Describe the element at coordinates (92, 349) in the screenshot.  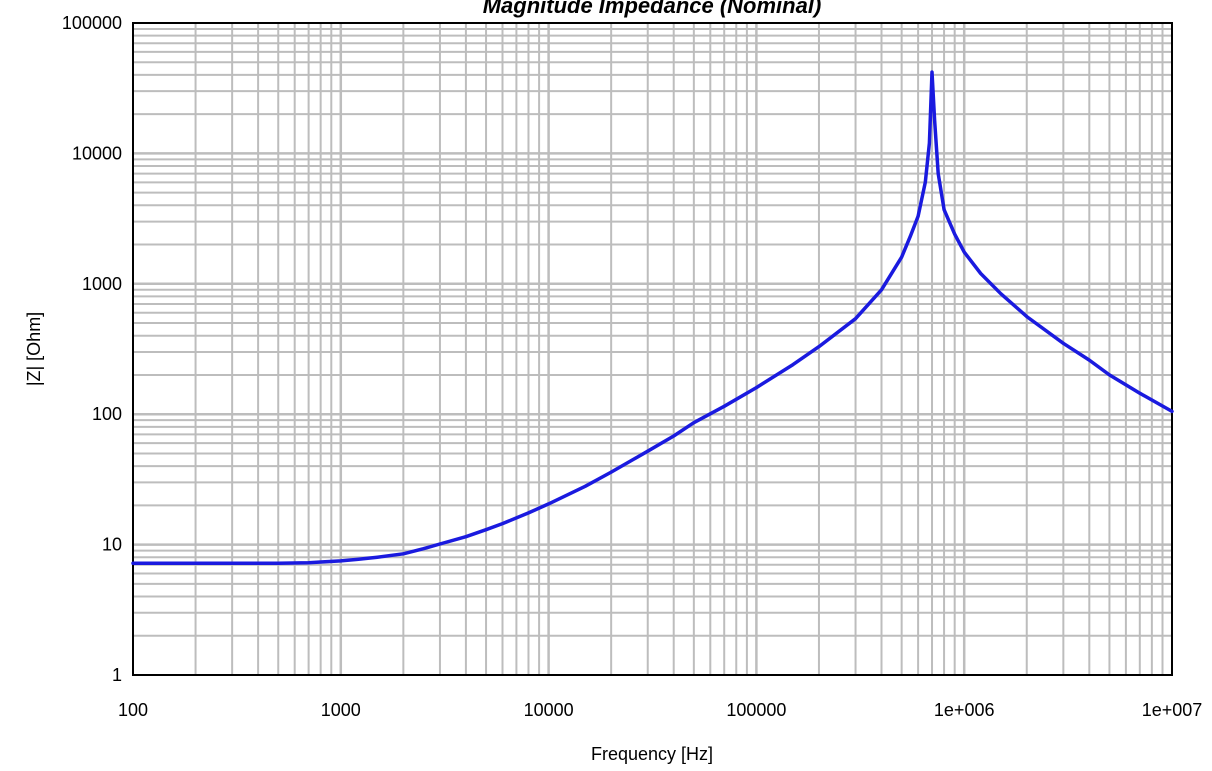
I see `y-axis-ticks: 1 10 100 1000 10000 100000` at that location.